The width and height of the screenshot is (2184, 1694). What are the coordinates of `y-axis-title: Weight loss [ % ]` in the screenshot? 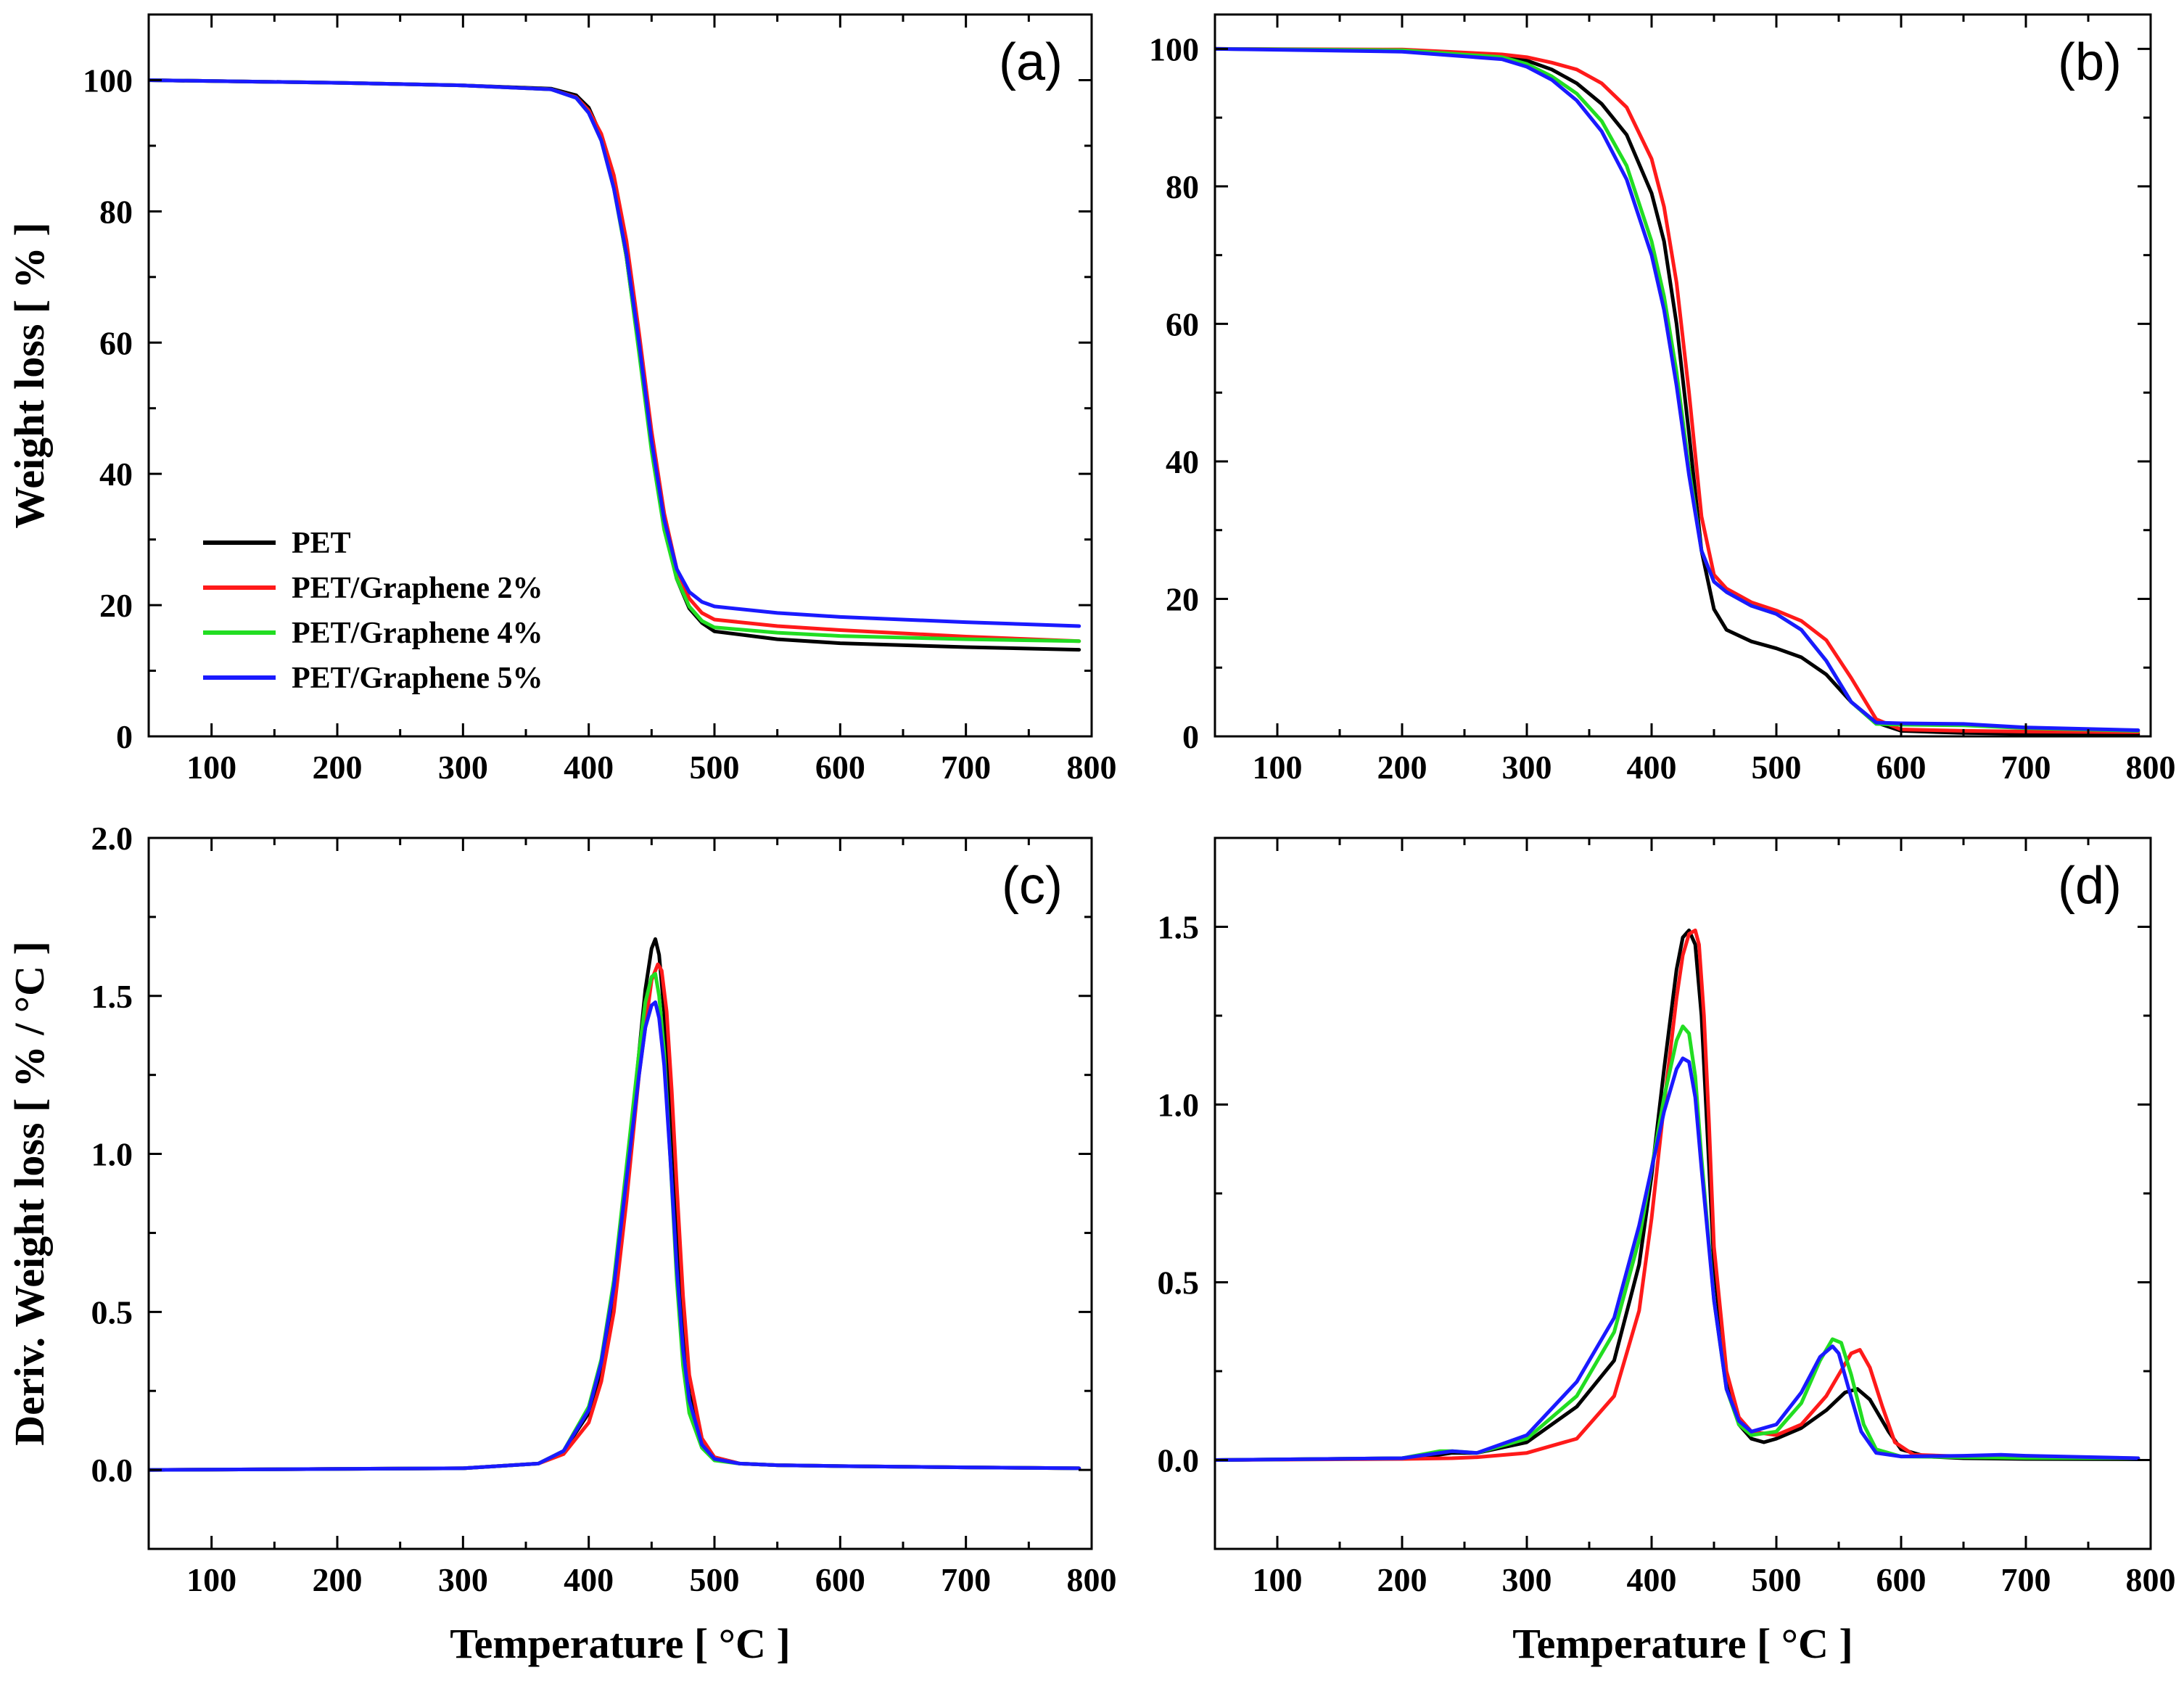 It's located at (29, 375).